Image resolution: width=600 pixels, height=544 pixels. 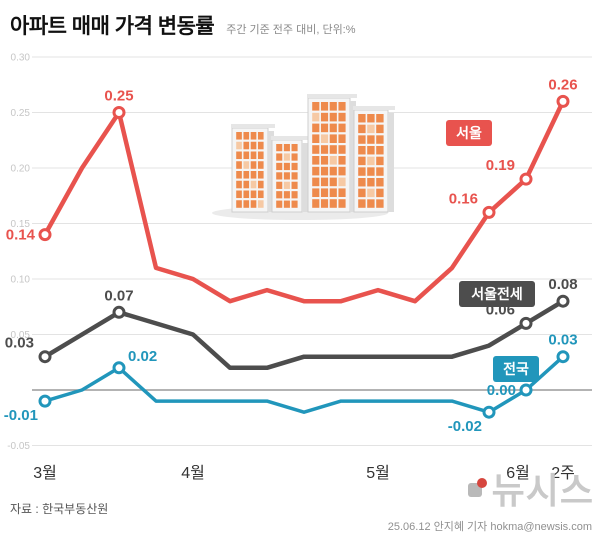 I want to click on data-point-label-seoul: 0.19, so click(x=500, y=165).